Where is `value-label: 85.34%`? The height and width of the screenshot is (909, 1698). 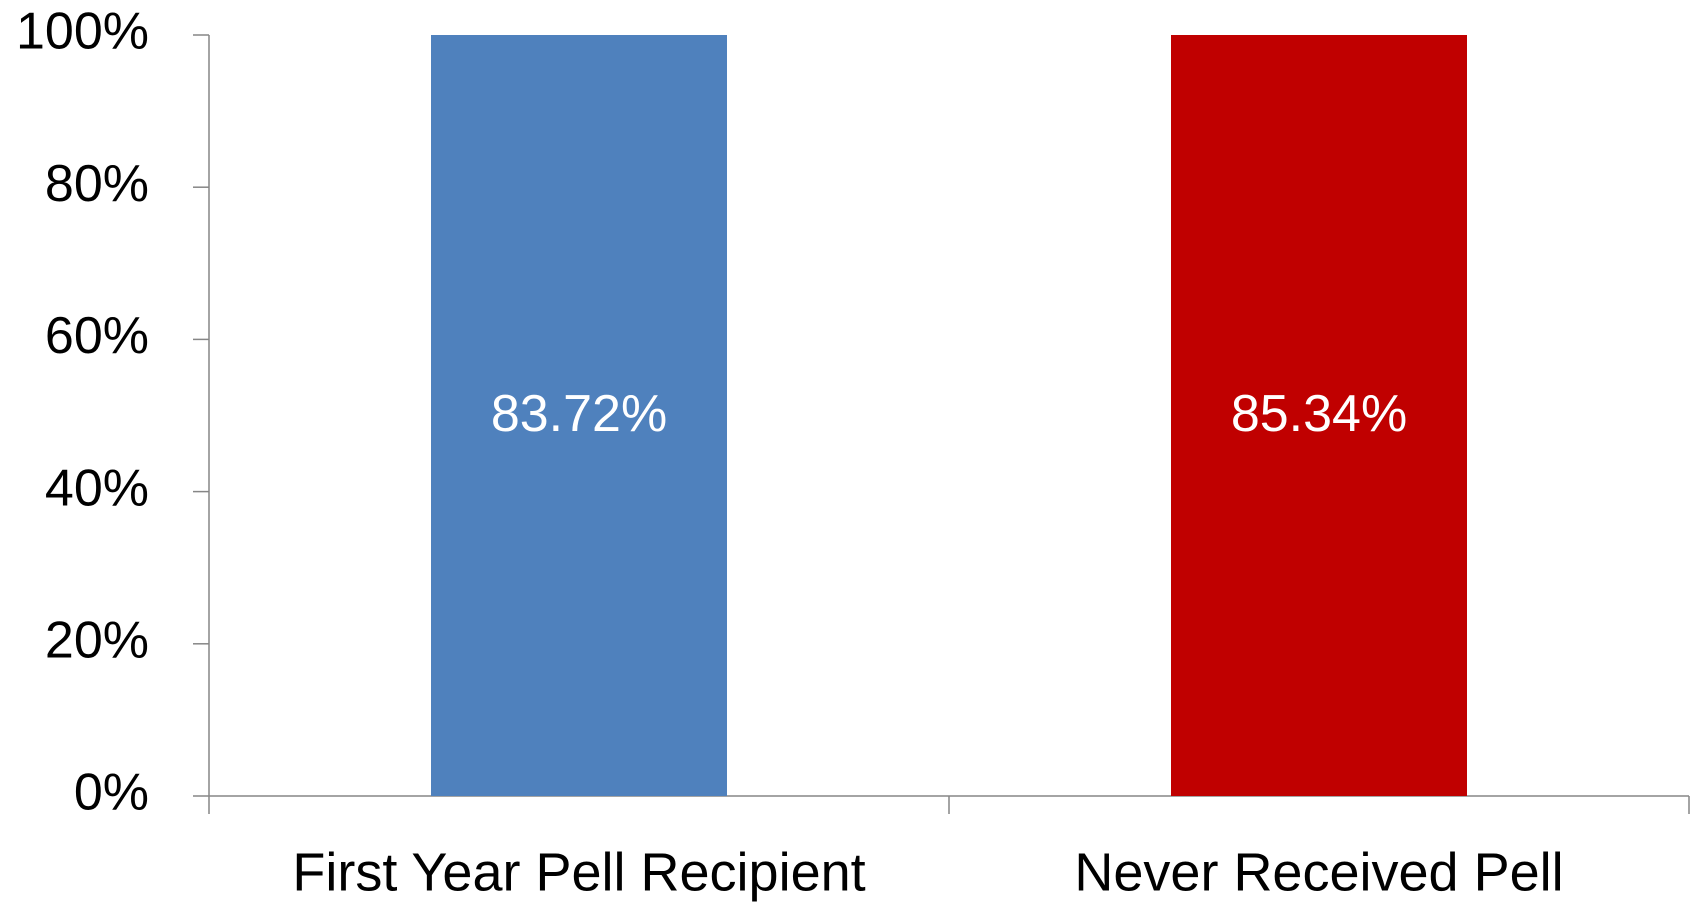
value-label: 85.34% is located at coordinates (1319, 414).